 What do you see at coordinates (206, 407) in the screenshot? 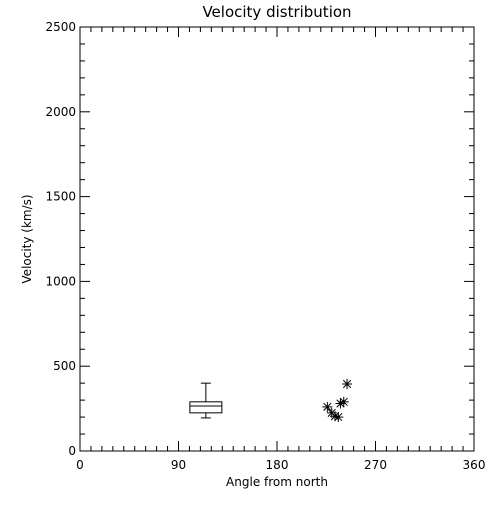
I see `box-iqr` at bounding box center [206, 407].